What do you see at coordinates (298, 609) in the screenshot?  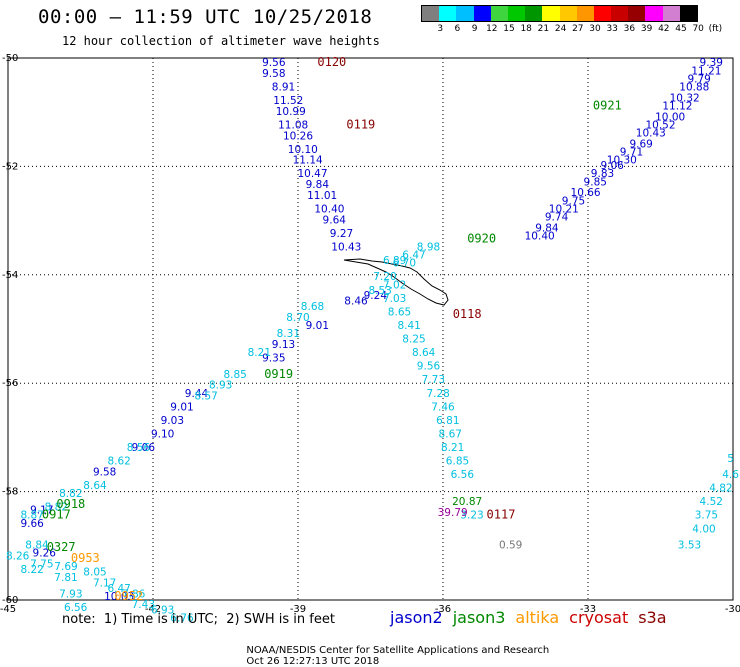 I see `x-tick-label: -39` at bounding box center [298, 609].